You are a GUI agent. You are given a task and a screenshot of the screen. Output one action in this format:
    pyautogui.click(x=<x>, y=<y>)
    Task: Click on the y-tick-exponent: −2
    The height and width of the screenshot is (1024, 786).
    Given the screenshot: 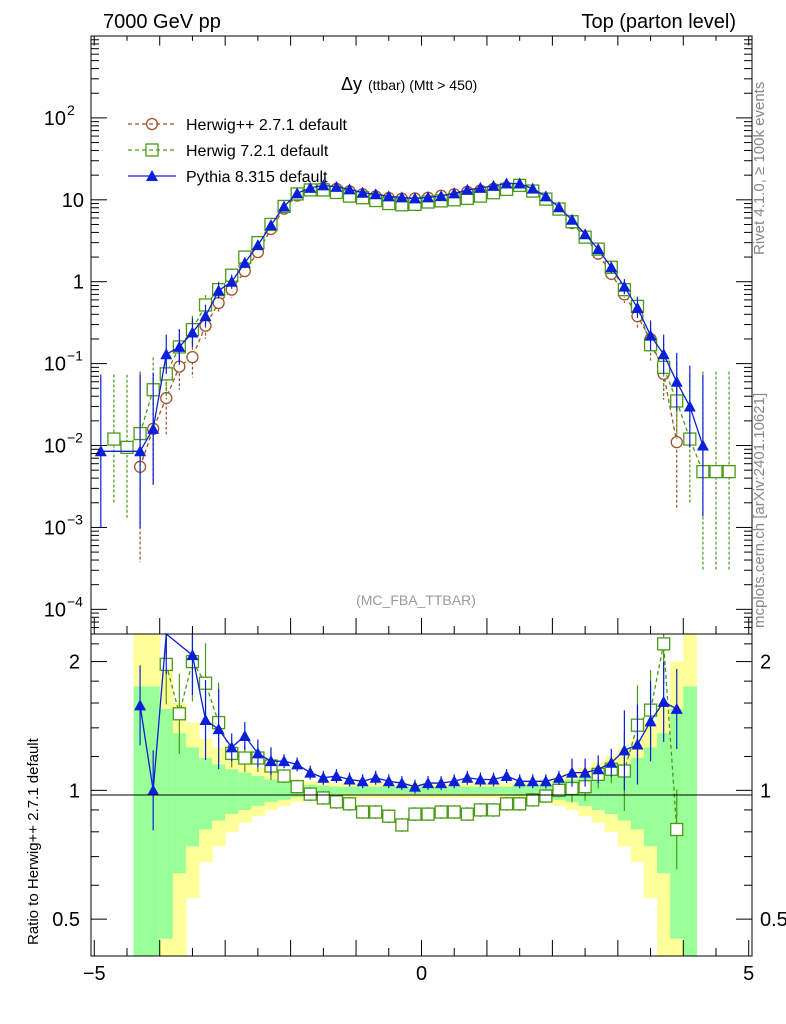 What is the action you would take?
    pyautogui.click(x=75, y=438)
    